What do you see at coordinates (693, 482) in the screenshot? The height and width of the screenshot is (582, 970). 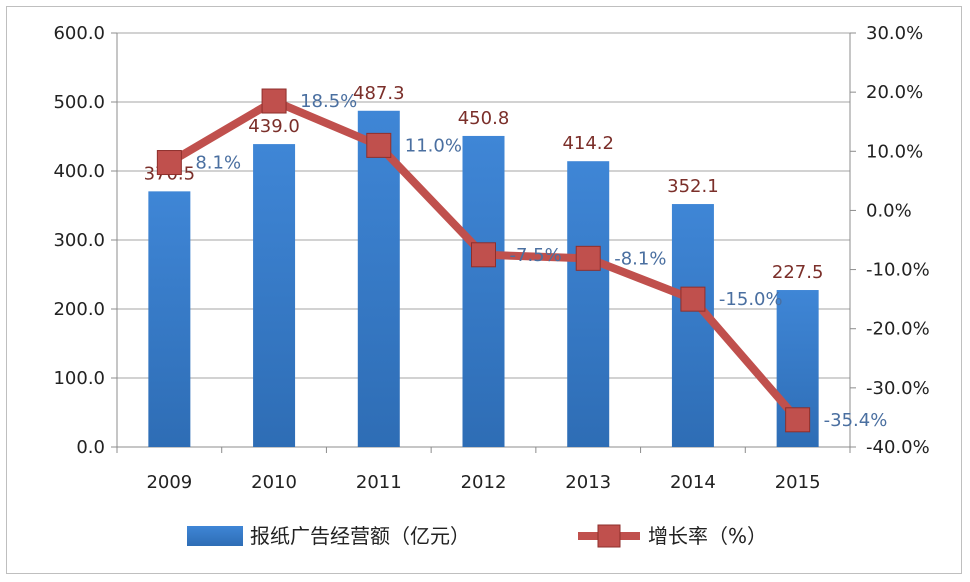 I see `x-tick-label: 2014` at bounding box center [693, 482].